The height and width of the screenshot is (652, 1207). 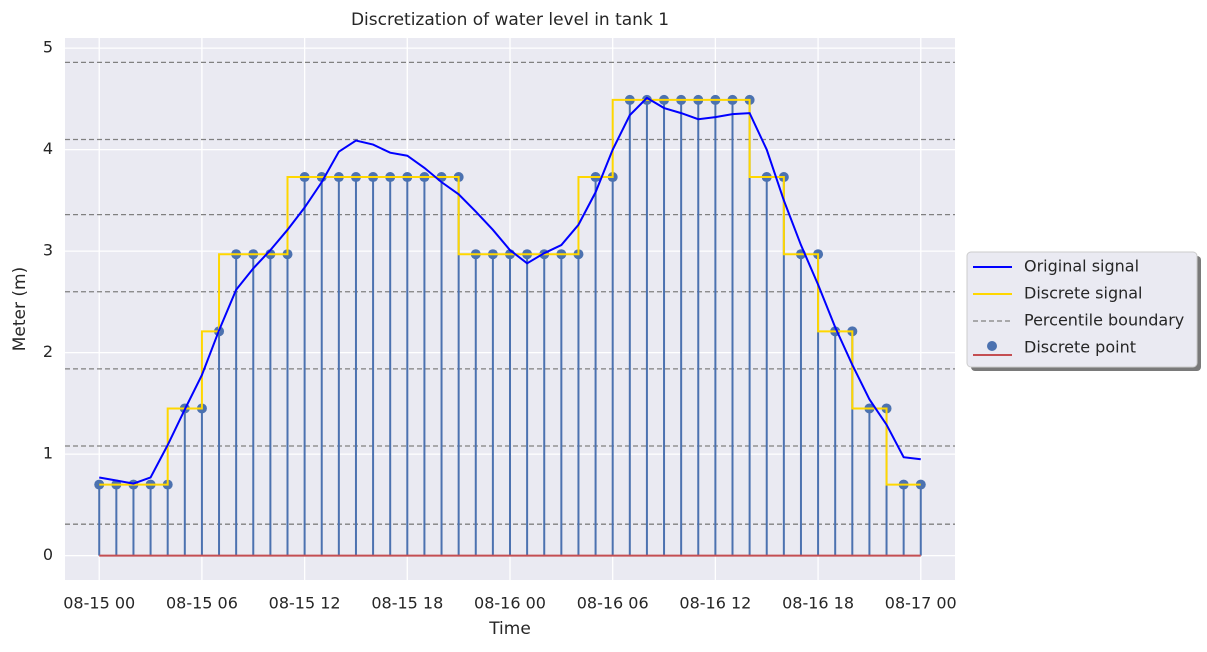 What do you see at coordinates (1080, 347) in the screenshot?
I see `legend-label: Discrete point` at bounding box center [1080, 347].